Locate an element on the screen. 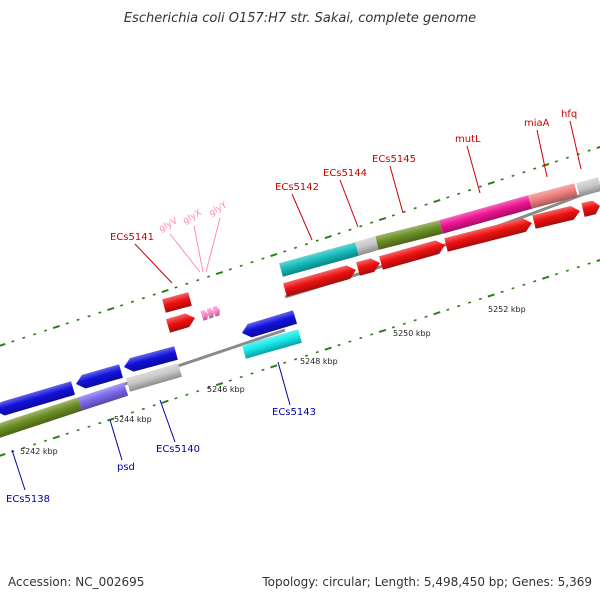  gene-label-psd: psd is located at coordinates (126, 467).